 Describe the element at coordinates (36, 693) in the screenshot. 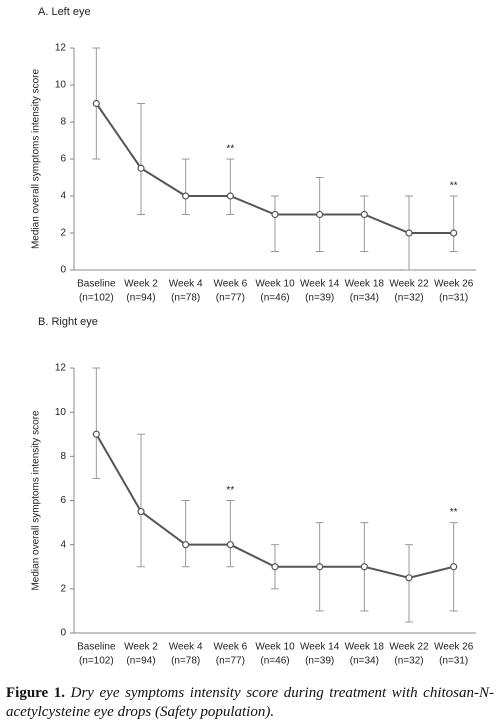

I see `caption-label: Figure 1.` at that location.